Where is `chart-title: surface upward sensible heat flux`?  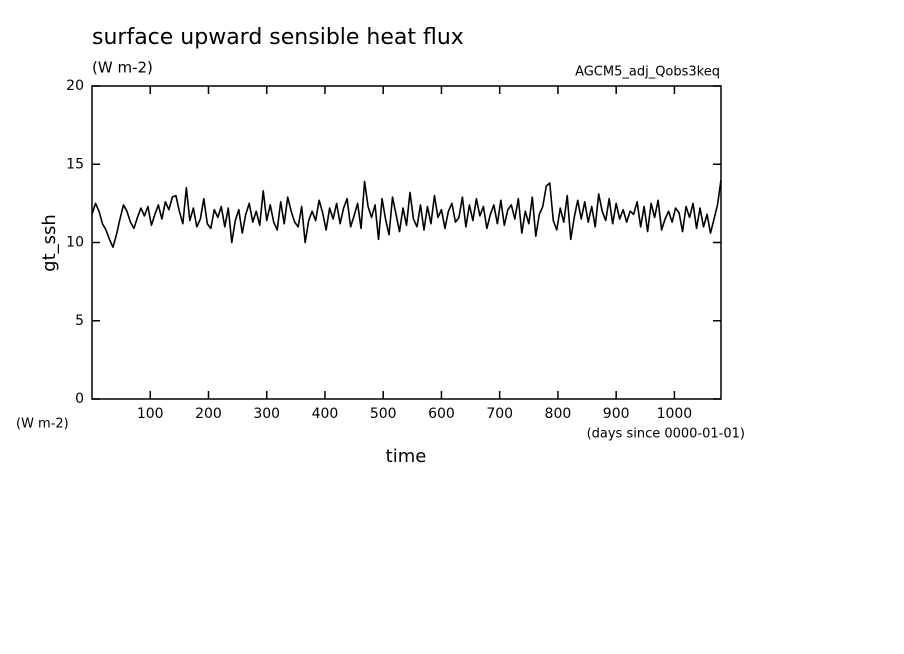 chart-title: surface upward sensible heat flux is located at coordinates (278, 37).